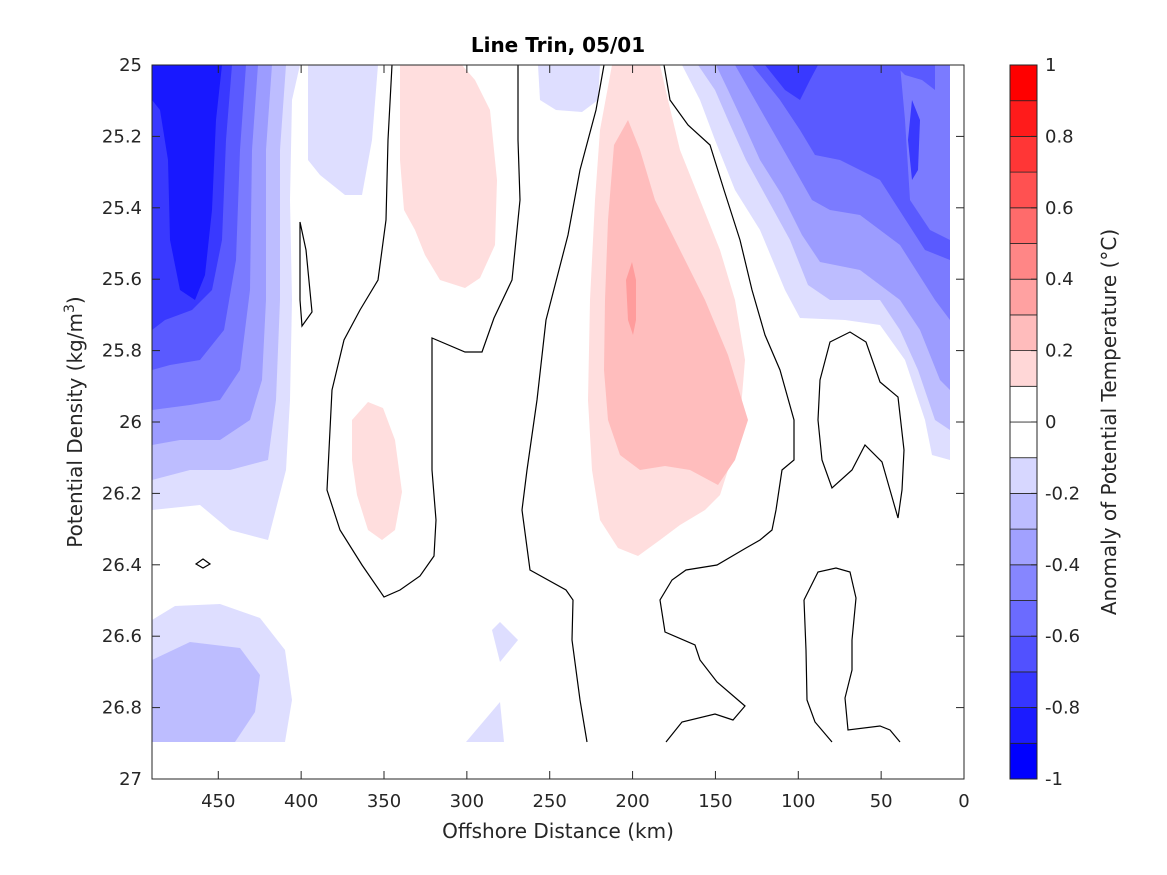 The height and width of the screenshot is (875, 1167). I want to click on y-tick-label: 25.8, so click(122, 351).